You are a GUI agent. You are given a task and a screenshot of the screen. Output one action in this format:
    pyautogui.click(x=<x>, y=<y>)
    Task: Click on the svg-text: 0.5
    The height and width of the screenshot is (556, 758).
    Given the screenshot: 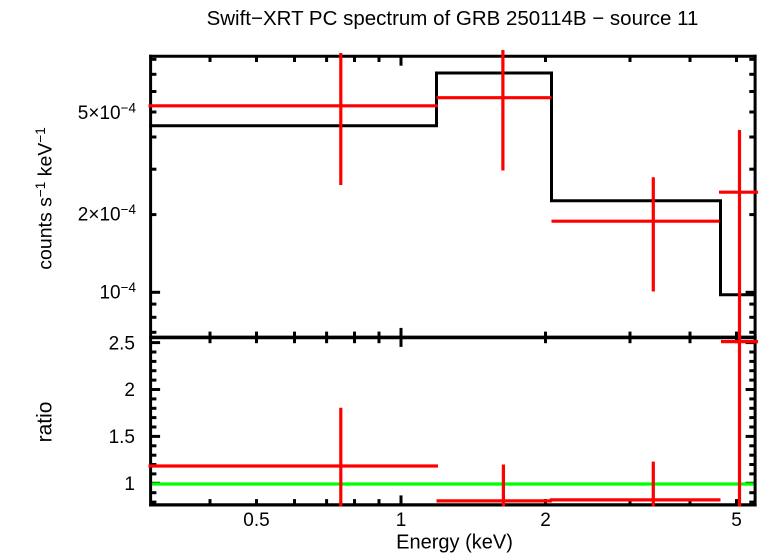 What is the action you would take?
    pyautogui.click(x=256, y=520)
    